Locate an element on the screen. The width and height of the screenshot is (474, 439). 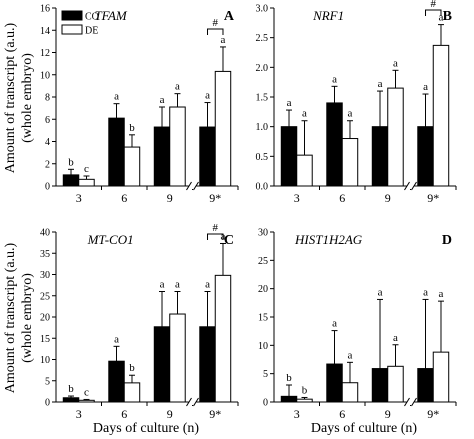
x-axis-label-left: Days of culture (n) is located at coordinates (146, 428).